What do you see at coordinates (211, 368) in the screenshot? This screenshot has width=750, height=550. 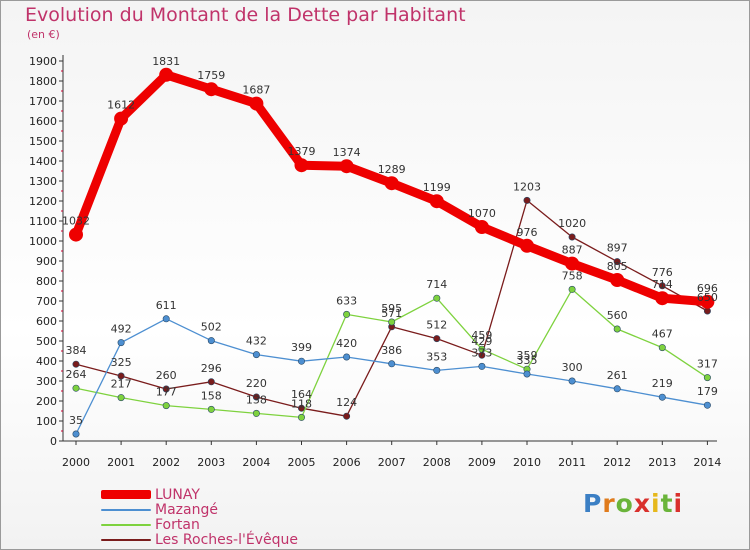 I see `data-label-les-roches-l-v-que: 296` at bounding box center [211, 368].